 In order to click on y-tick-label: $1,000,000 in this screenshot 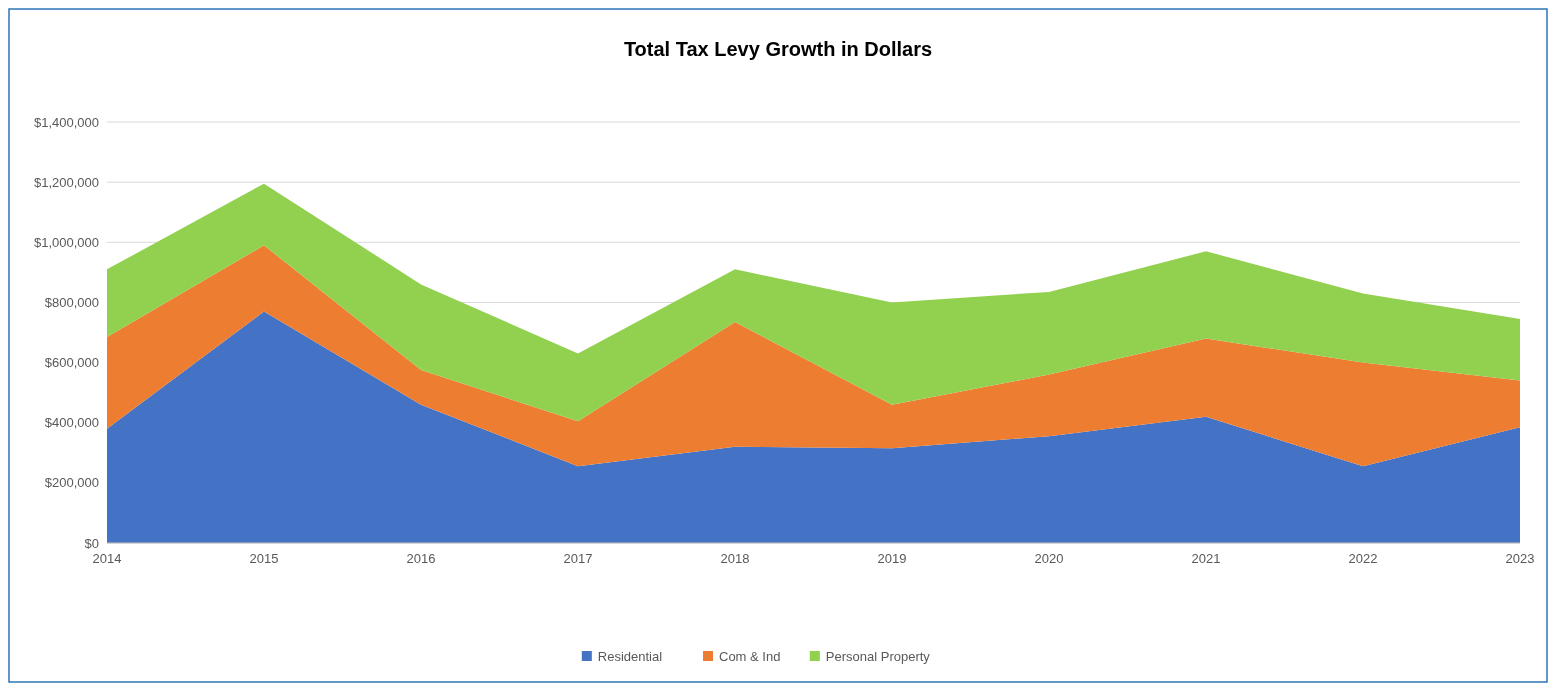, I will do `click(66, 242)`.